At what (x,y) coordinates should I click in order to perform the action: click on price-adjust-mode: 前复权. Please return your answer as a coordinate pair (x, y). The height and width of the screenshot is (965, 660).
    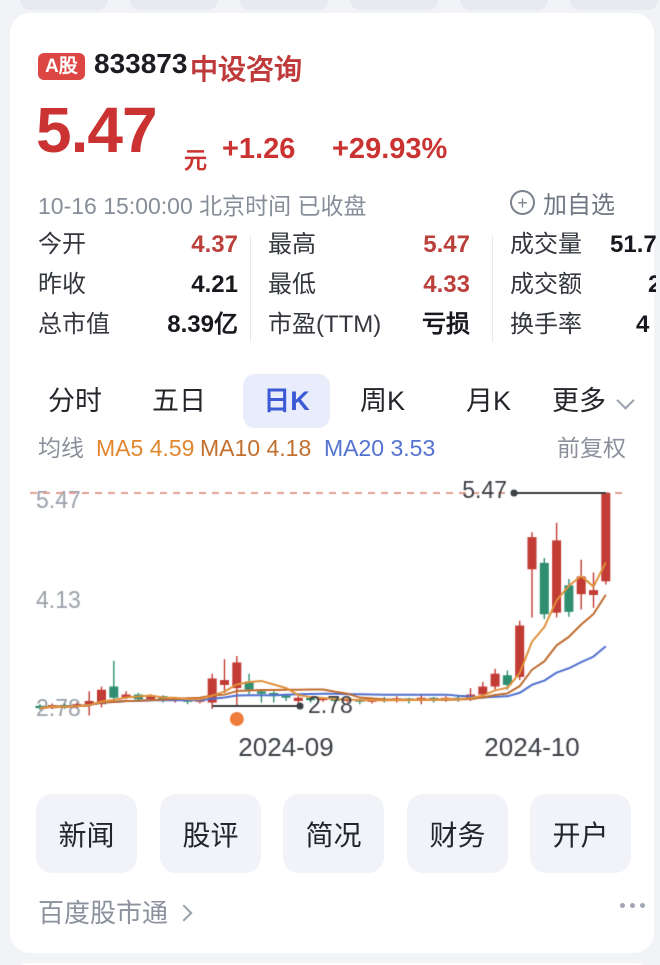
    Looking at the image, I should click on (591, 448).